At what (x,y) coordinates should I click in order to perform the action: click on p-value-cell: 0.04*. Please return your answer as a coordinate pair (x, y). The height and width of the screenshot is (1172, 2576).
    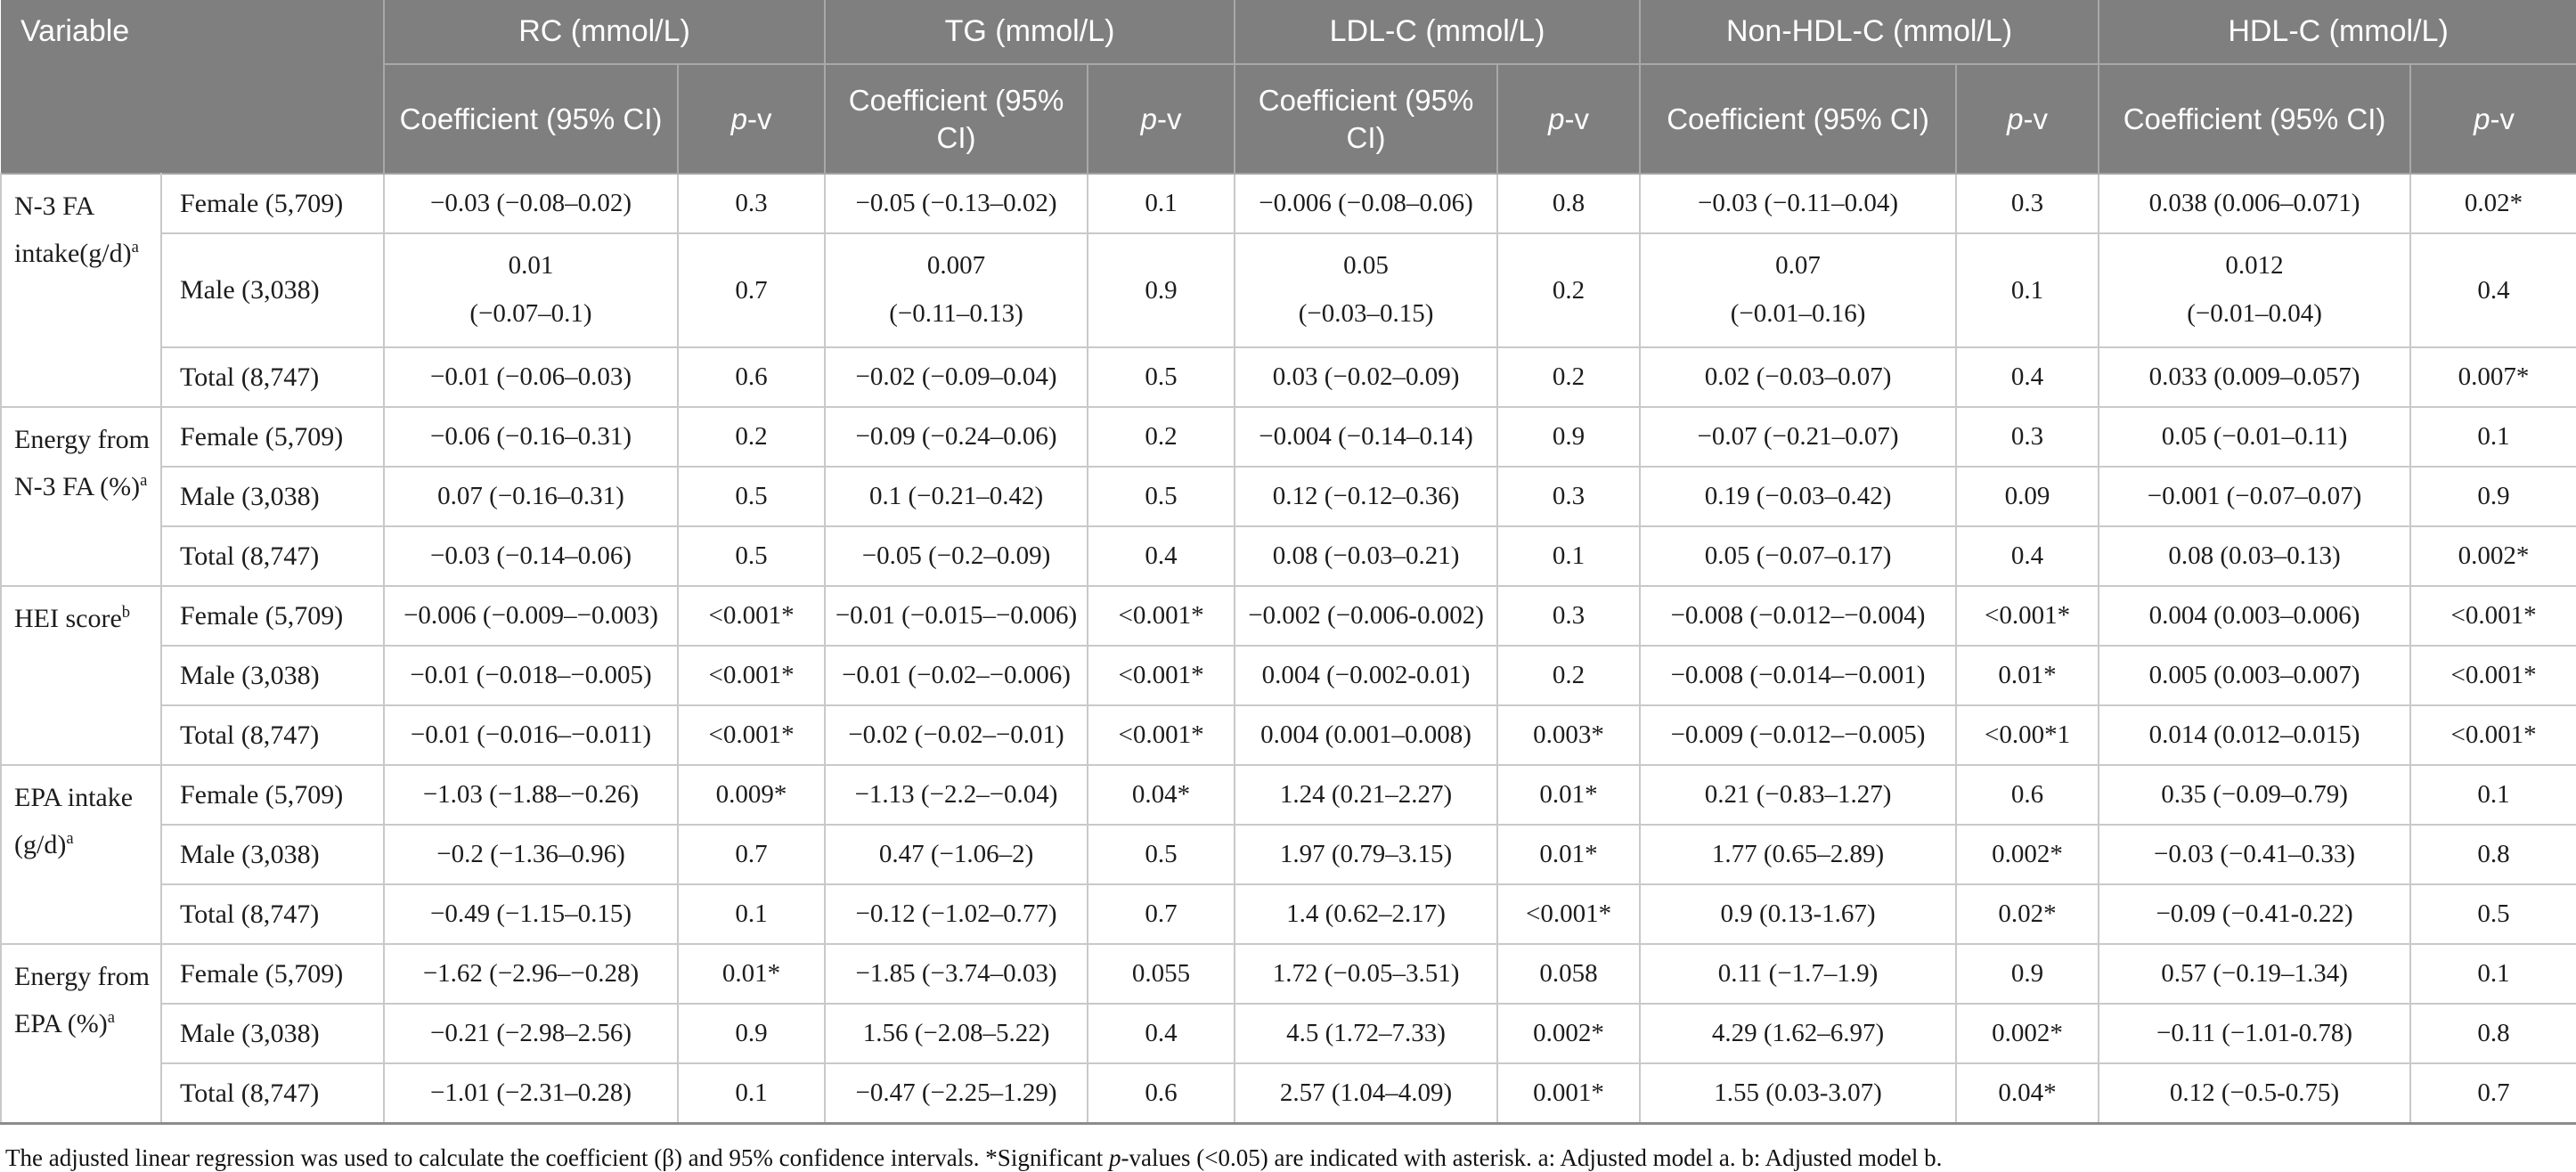
    Looking at the image, I should click on (1161, 795).